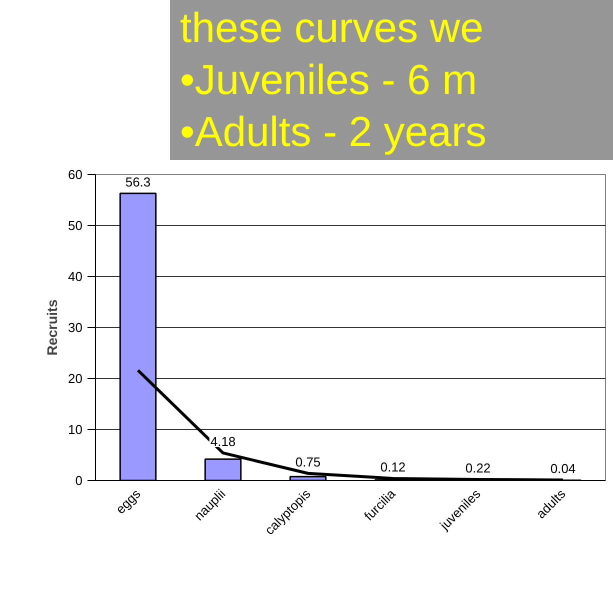  What do you see at coordinates (393, 466) in the screenshot?
I see `data-label: 0.12` at bounding box center [393, 466].